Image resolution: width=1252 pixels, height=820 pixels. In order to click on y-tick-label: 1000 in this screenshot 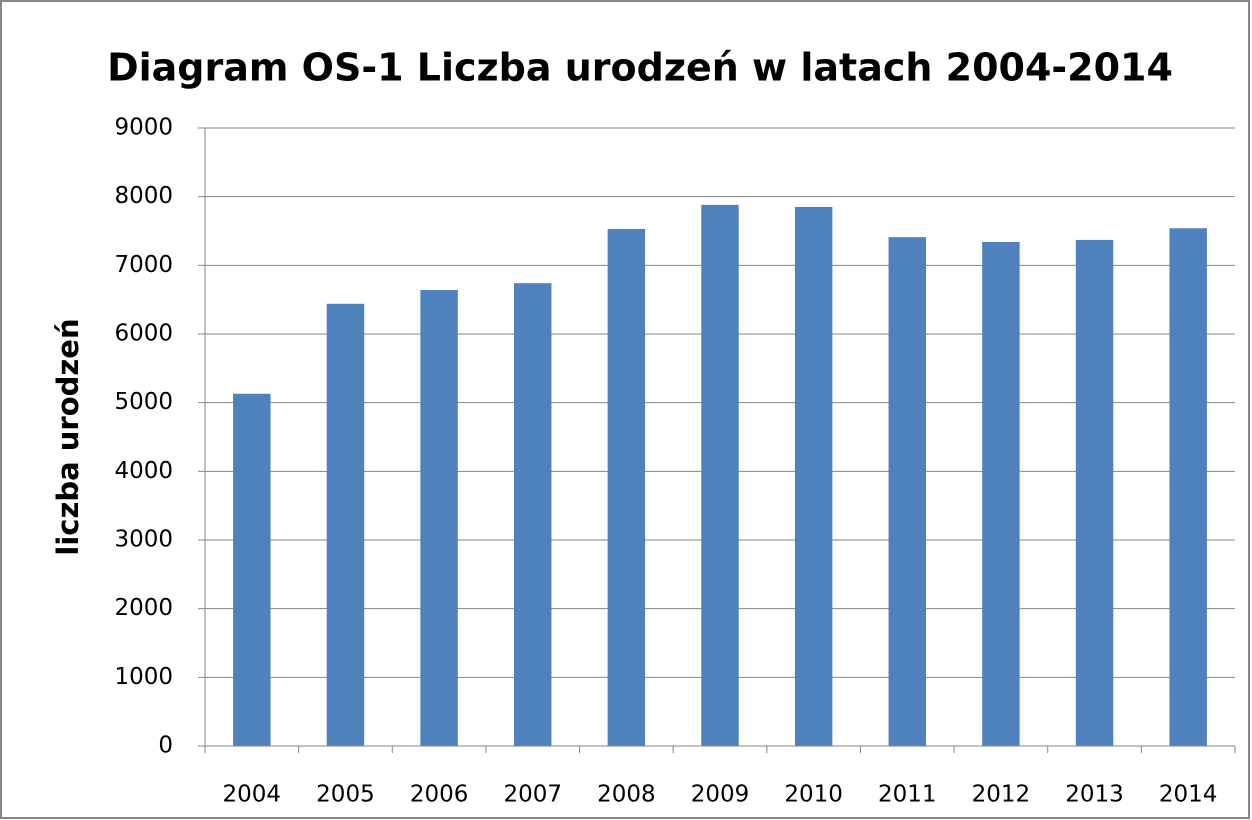, I will do `click(143, 677)`.